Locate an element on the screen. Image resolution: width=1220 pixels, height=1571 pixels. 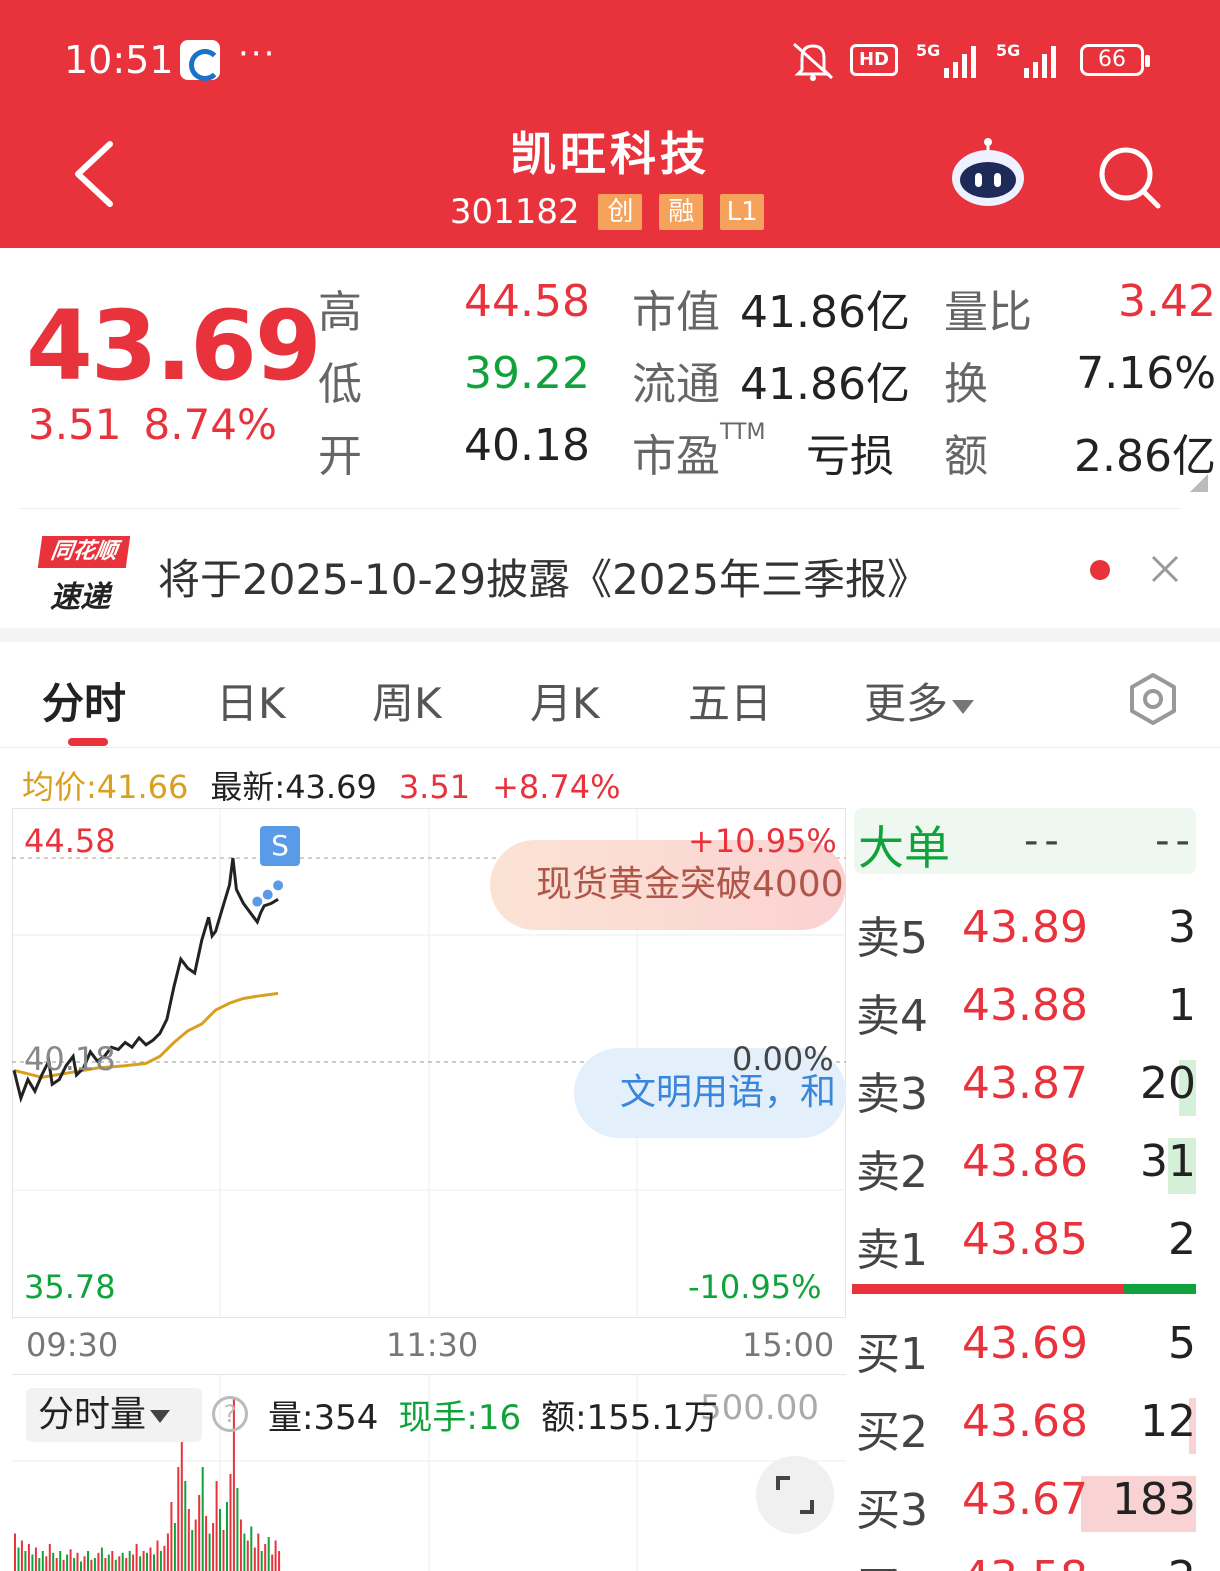
bid-row-2: 买2 43.68 12 is located at coordinates (1021, 1427).